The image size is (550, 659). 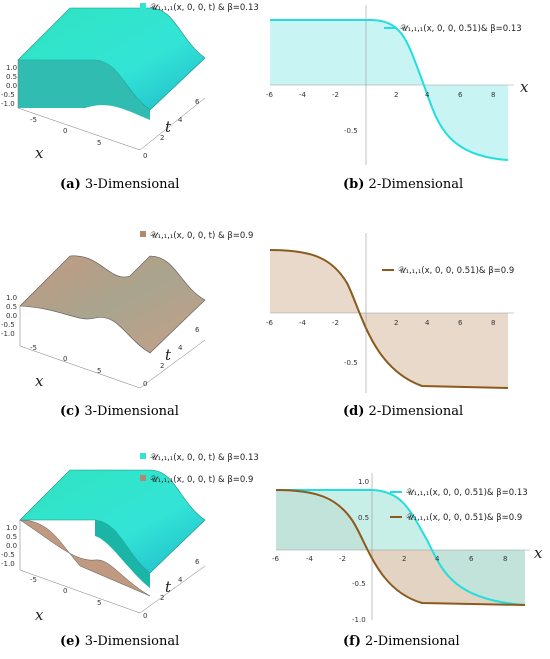 What do you see at coordinates (201, 480) in the screenshot?
I see `legend-label-brown: 𝒰₁,₁,₁(x, 0, 0, t) & β=0.9` at bounding box center [201, 480].